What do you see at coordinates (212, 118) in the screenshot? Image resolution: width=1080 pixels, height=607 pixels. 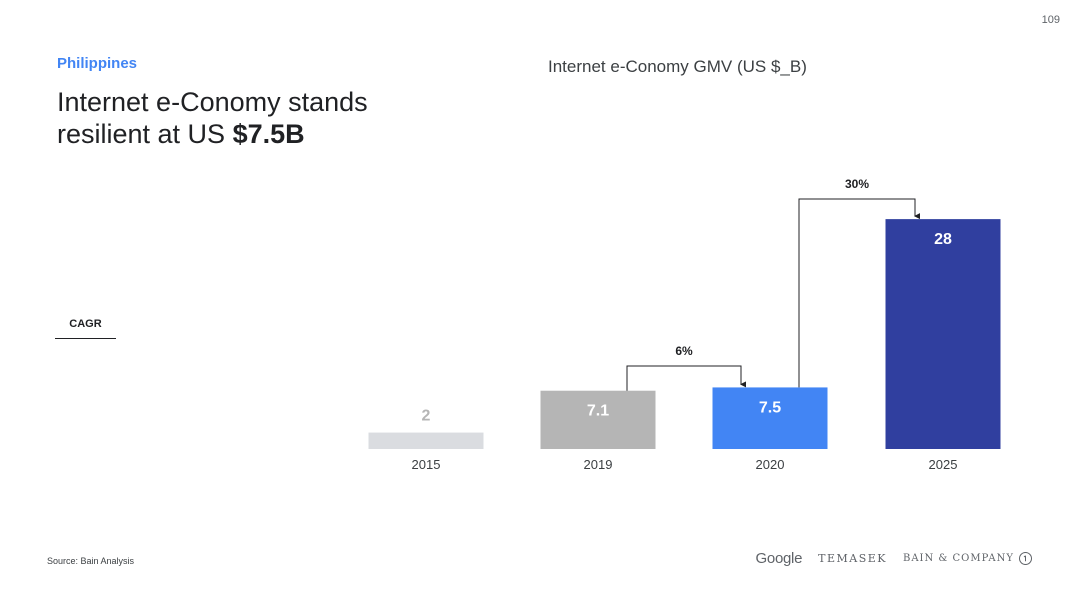 I see `headline-text: Internet e-Conomy stands resilient at US` at bounding box center [212, 118].